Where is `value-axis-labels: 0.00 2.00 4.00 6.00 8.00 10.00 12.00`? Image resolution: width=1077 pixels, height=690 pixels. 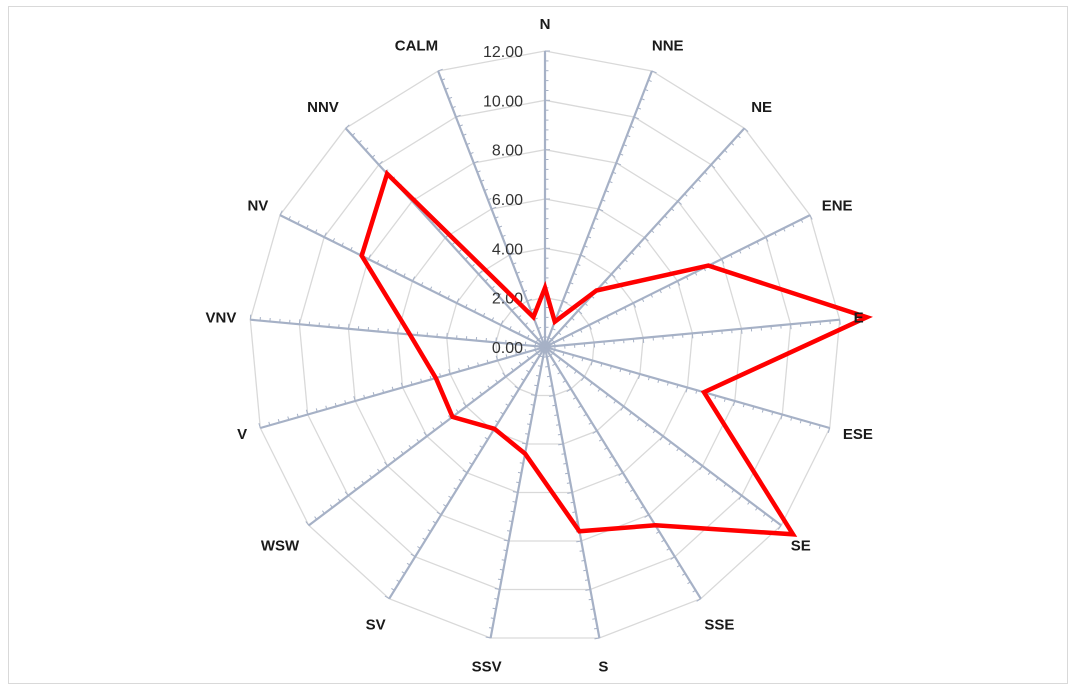
value-axis-labels: 0.00 2.00 4.00 6.00 8.00 10.00 12.00 is located at coordinates (503, 200).